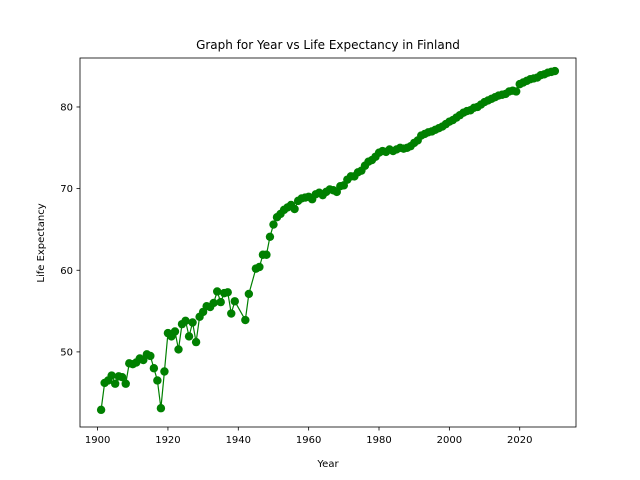 This screenshot has width=640, height=480. I want to click on y-axis-ticks: 50 60 70 80, so click(70, 230).